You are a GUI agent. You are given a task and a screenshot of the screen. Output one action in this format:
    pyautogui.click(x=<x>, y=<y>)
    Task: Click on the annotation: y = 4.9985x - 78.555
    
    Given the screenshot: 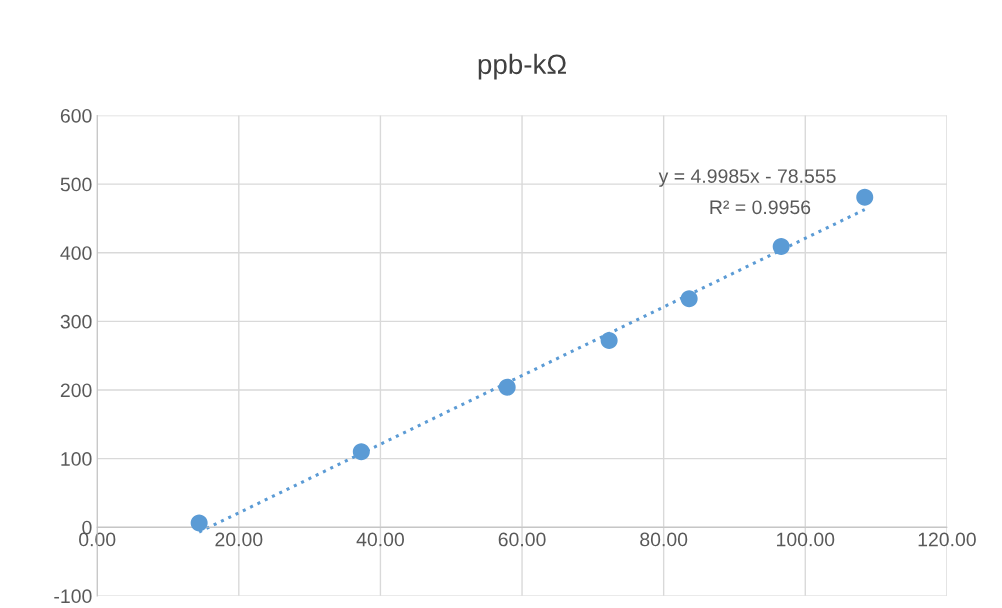 What is the action you would take?
    pyautogui.click(x=747, y=178)
    